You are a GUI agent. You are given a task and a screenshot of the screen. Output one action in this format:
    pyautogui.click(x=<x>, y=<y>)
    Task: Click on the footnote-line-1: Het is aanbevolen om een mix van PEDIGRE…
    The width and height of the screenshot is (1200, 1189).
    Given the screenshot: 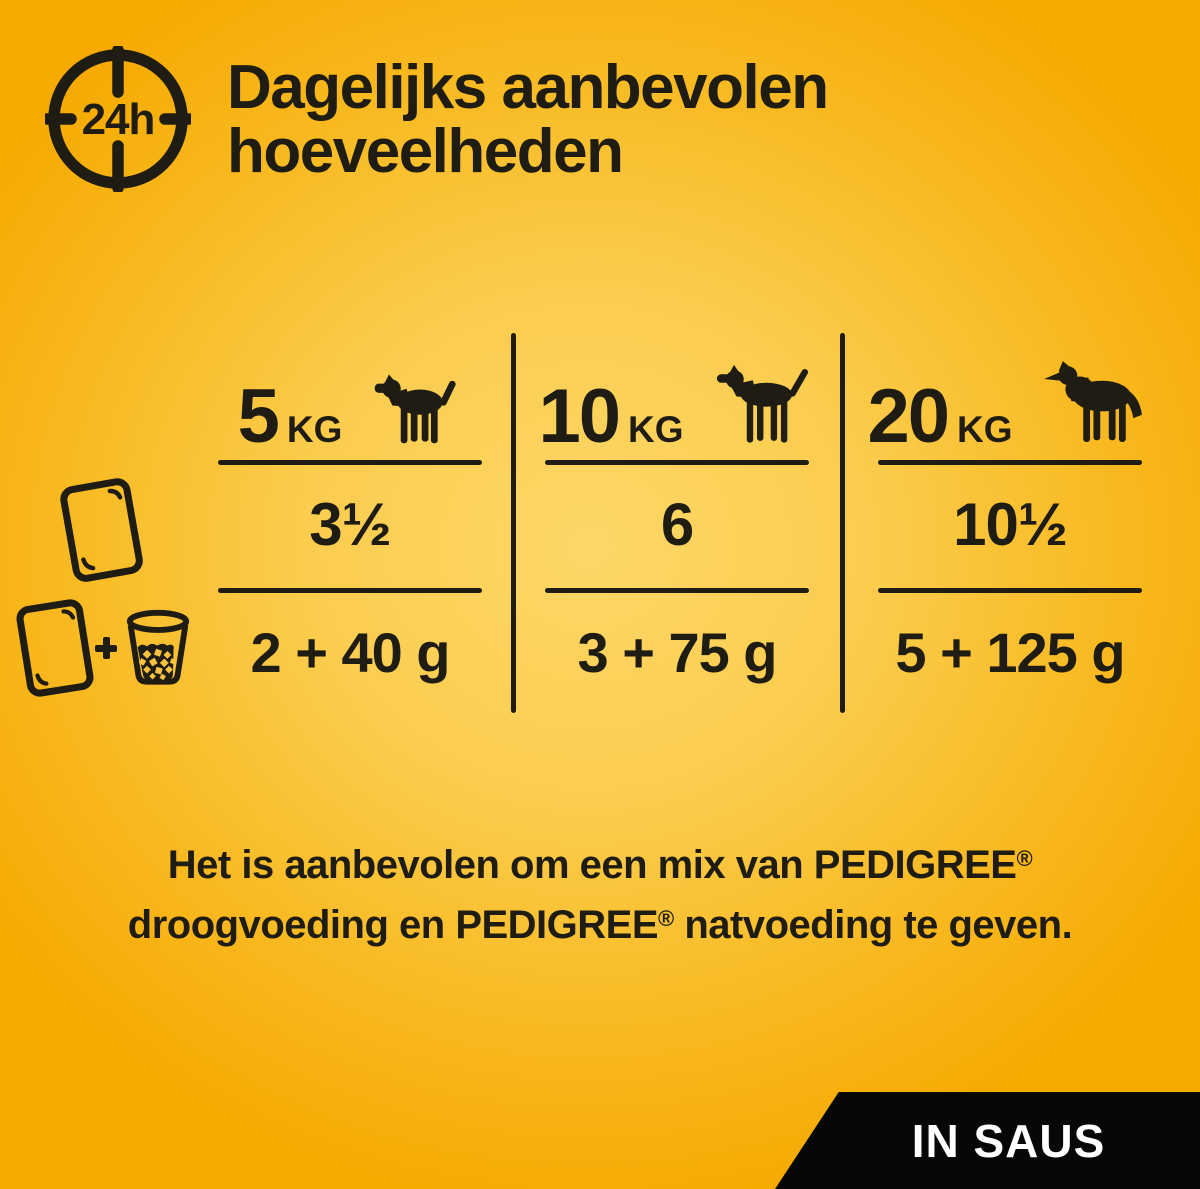 What is the action you would take?
    pyautogui.click(x=600, y=868)
    